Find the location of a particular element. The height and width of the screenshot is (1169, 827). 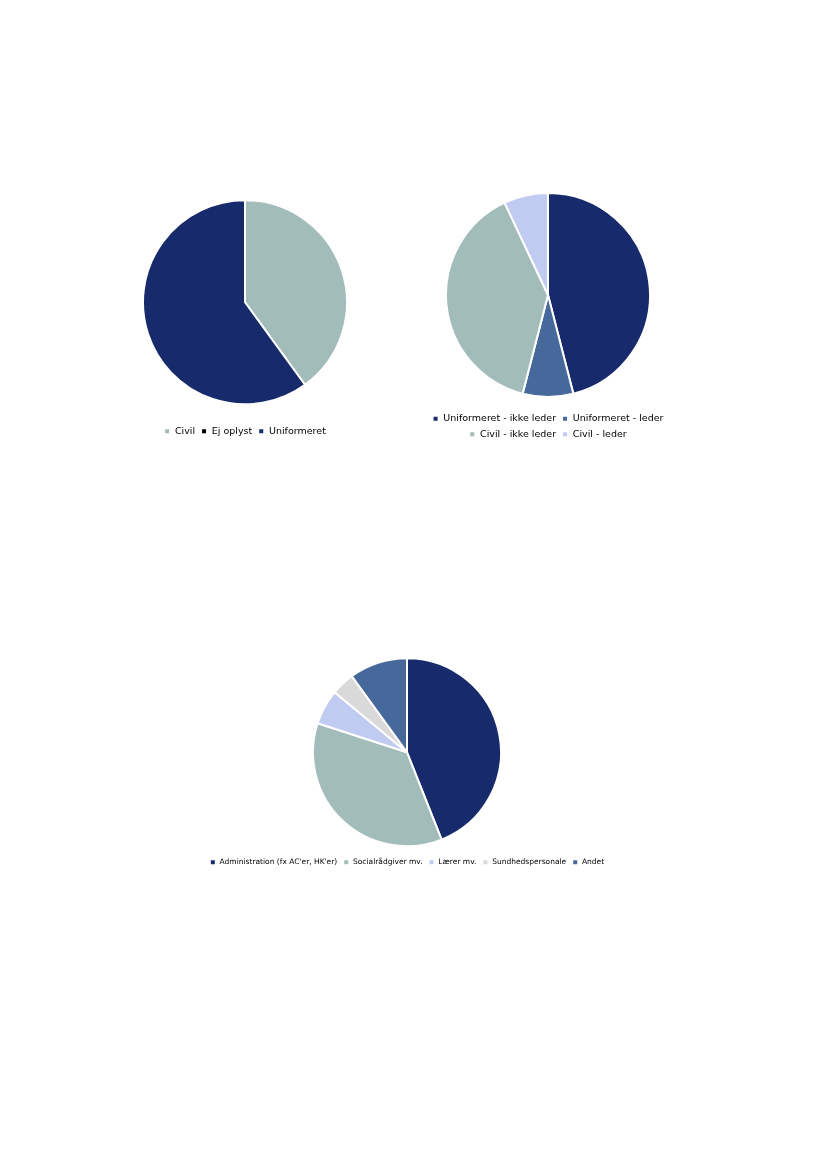

legend-label: Uniformeret - ikke leder is located at coordinates (500, 418).